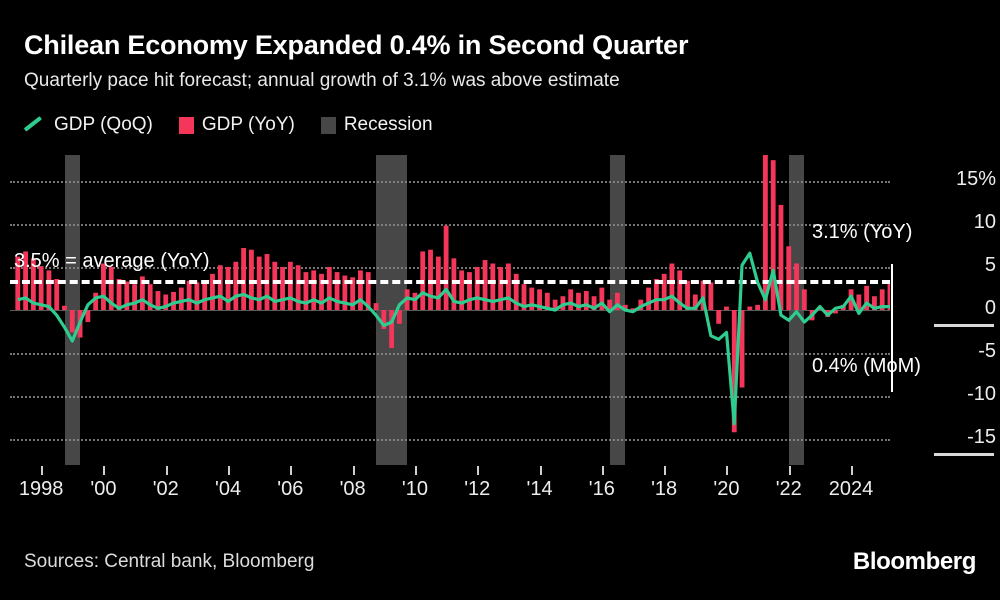 This screenshot has width=1000, height=600. What do you see at coordinates (987, 351) in the screenshot?
I see `y-tick-label: -5` at bounding box center [987, 351].